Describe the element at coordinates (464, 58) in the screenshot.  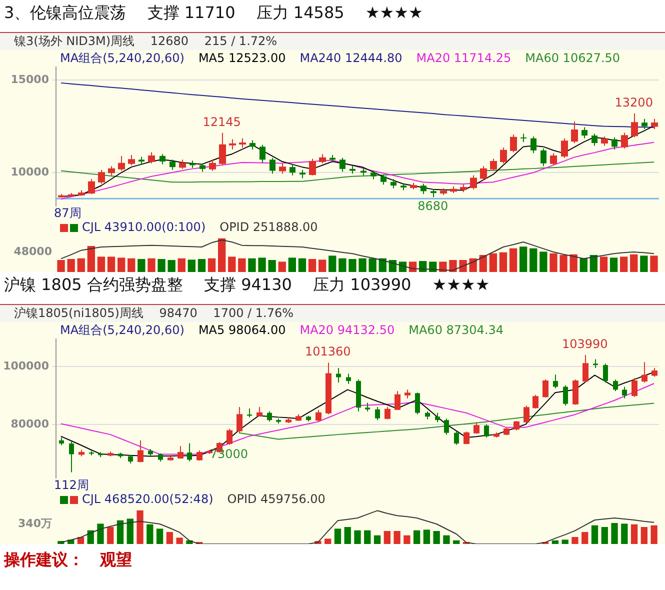
I see `text: MA20 11714.25` at that location.